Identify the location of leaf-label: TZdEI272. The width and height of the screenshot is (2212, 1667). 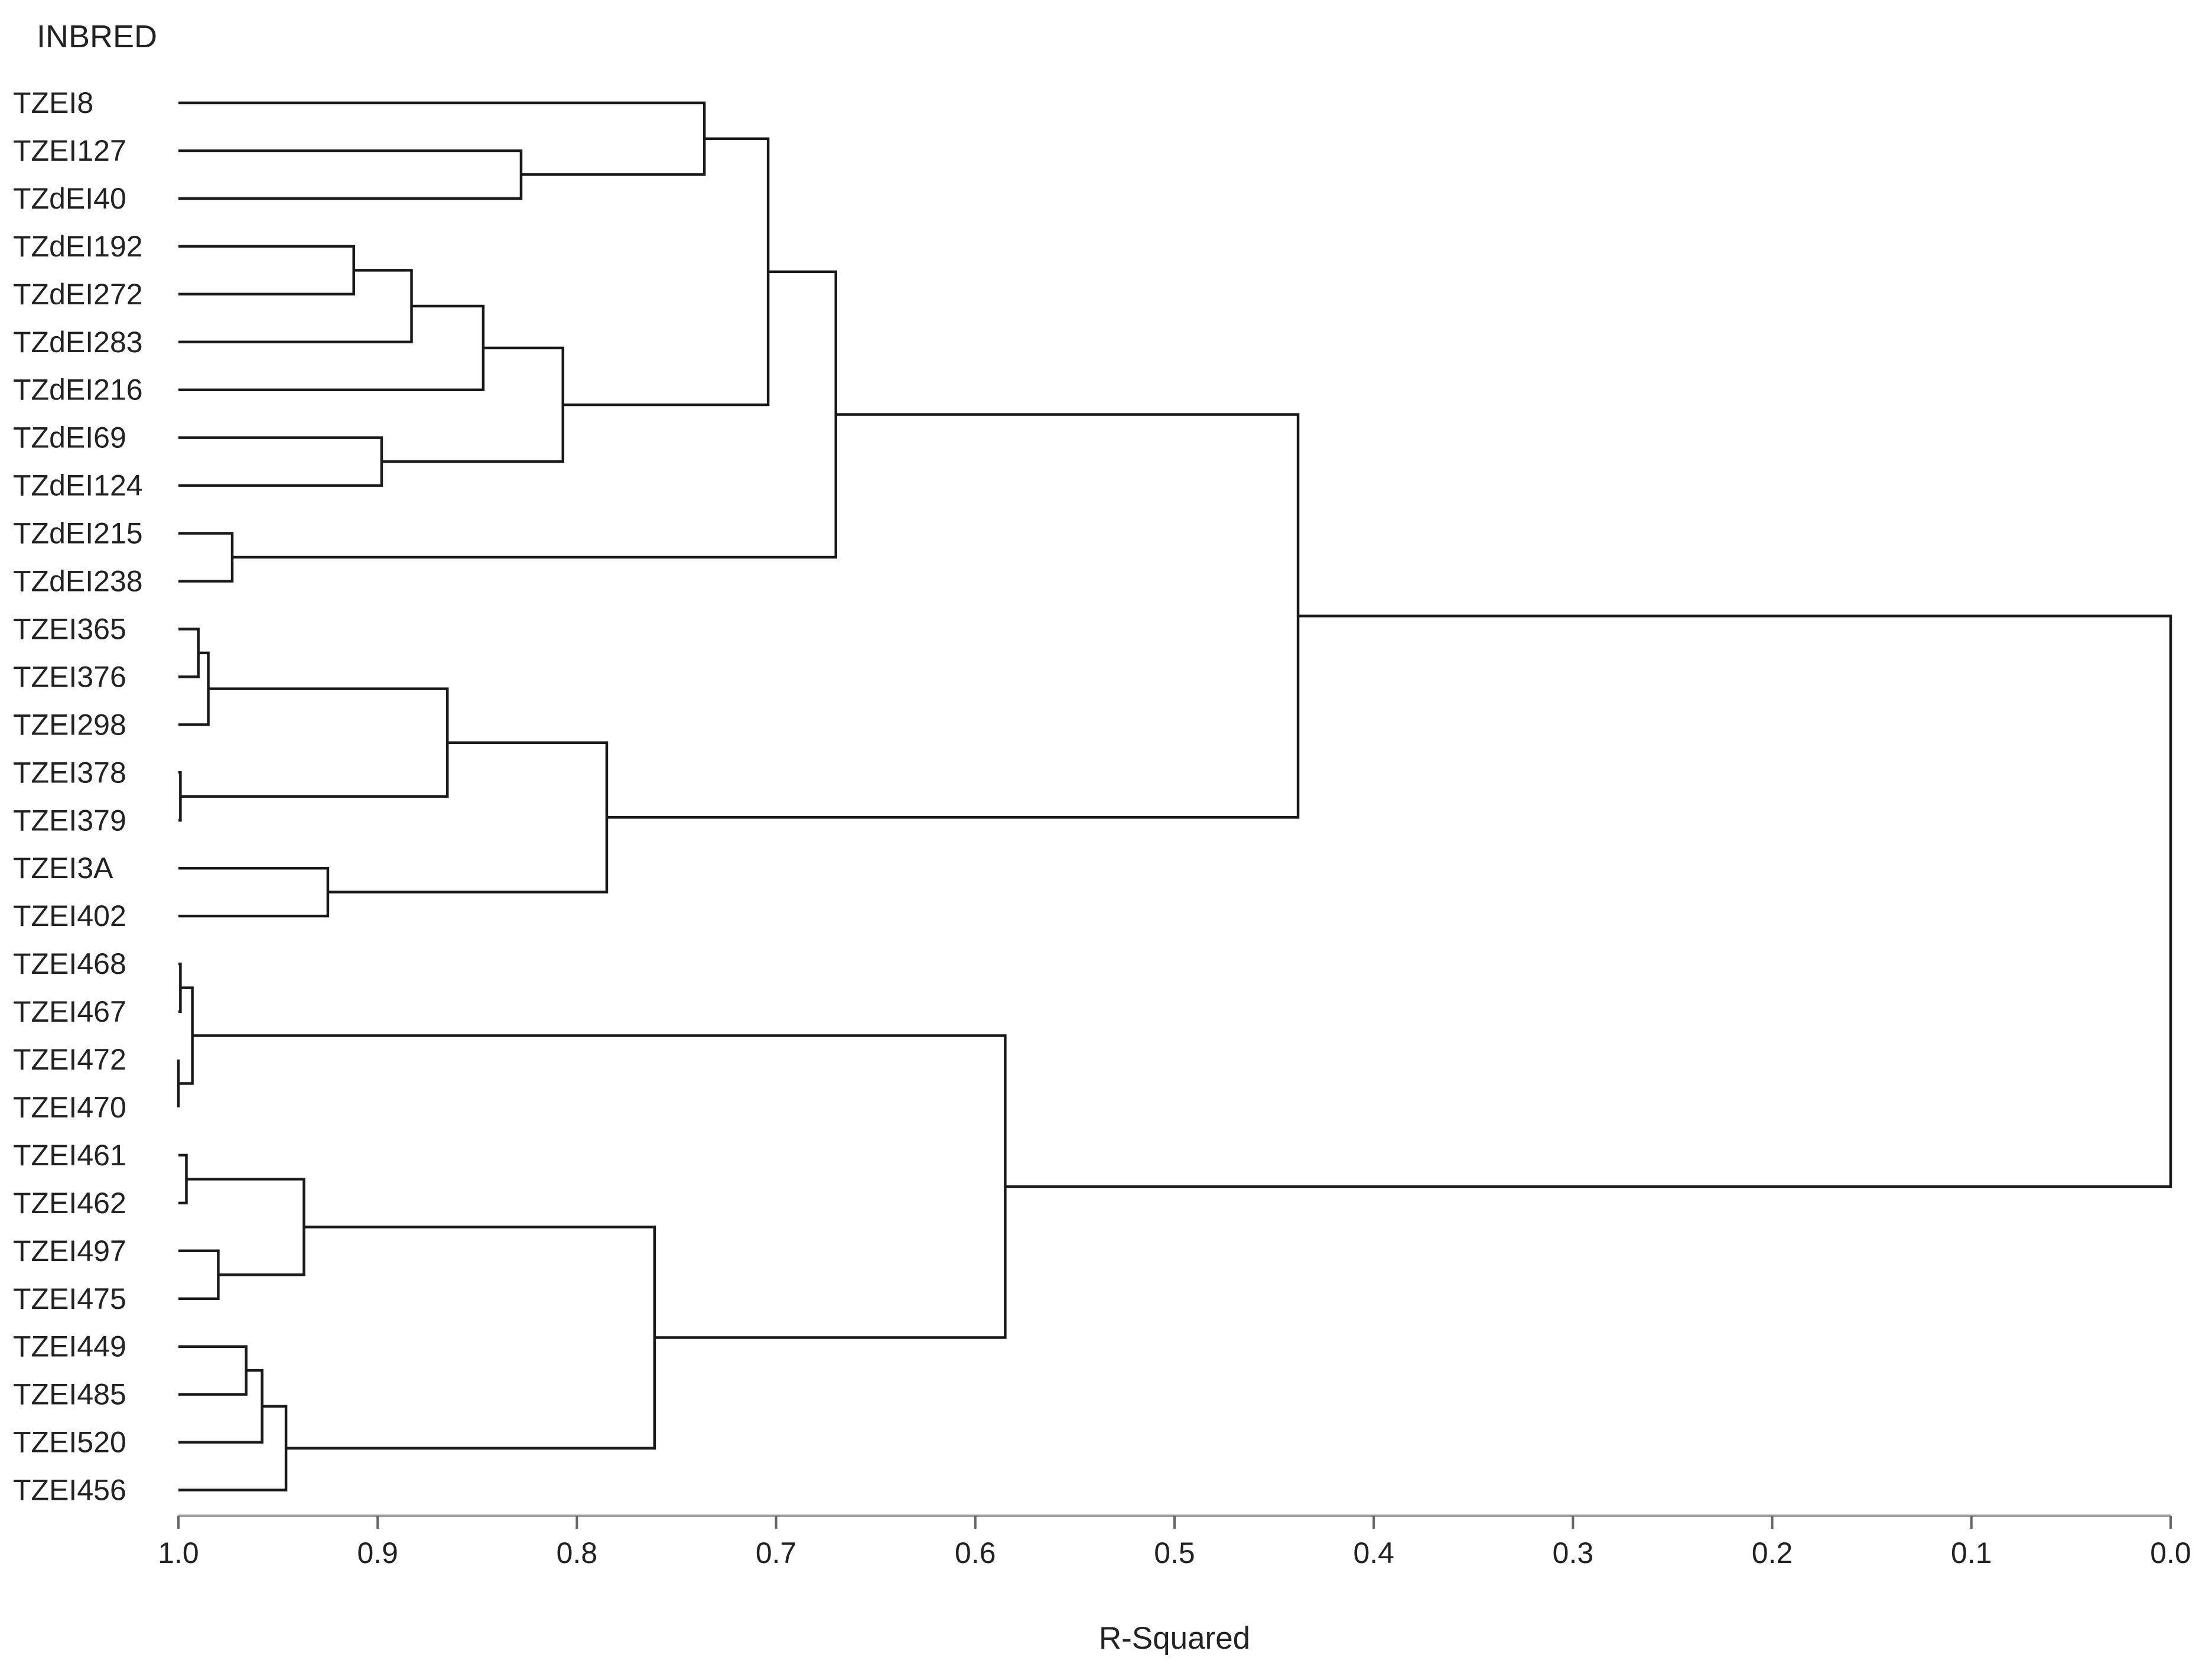
(78, 294).